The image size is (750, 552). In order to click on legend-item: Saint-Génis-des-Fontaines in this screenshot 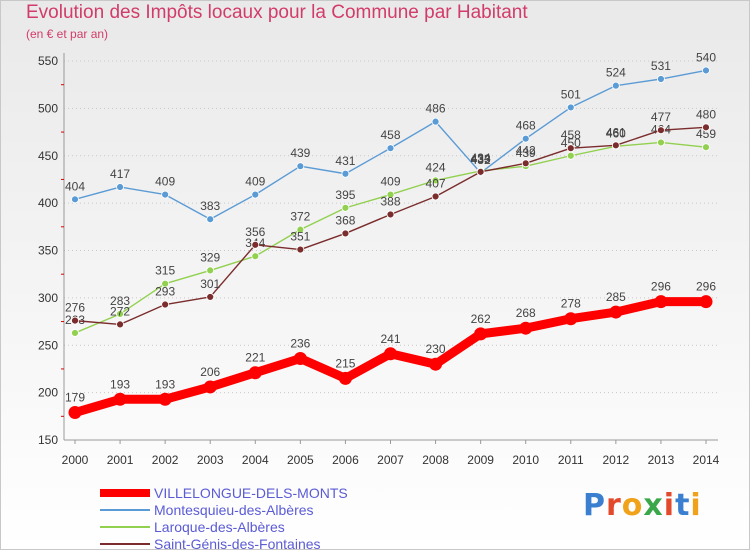, I will do `click(224, 543)`.